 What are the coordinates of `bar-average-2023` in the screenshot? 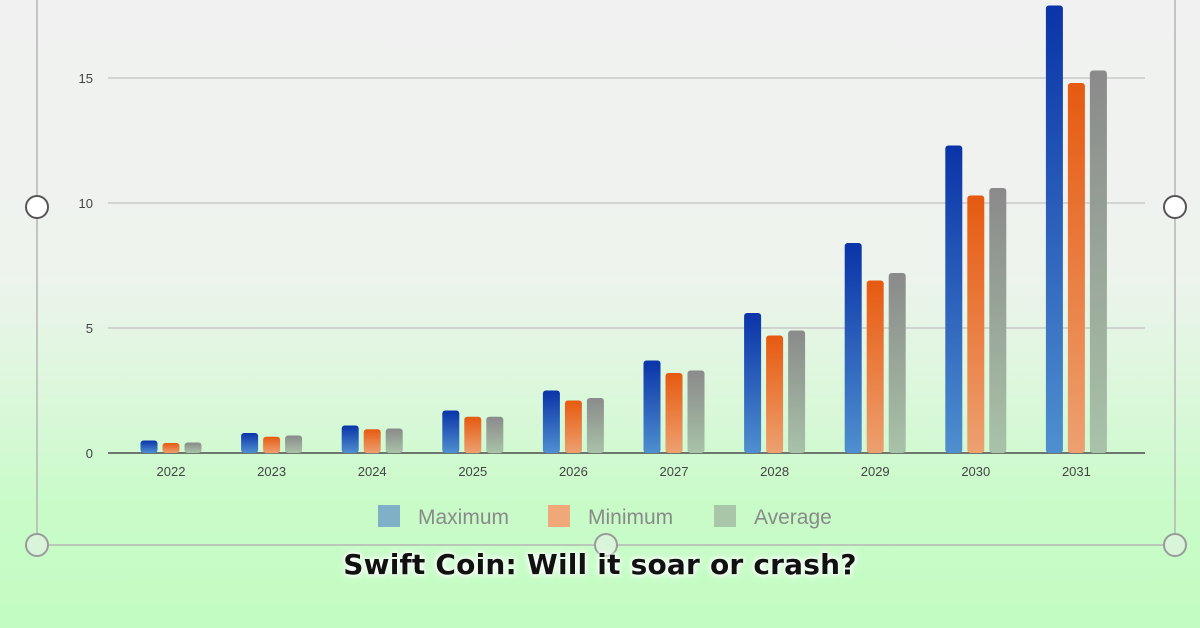 It's located at (294, 444).